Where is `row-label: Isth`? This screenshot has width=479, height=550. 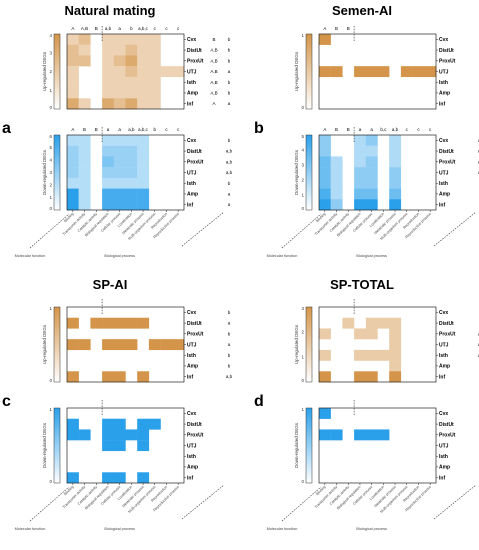 row-label: Isth is located at coordinates (191, 184).